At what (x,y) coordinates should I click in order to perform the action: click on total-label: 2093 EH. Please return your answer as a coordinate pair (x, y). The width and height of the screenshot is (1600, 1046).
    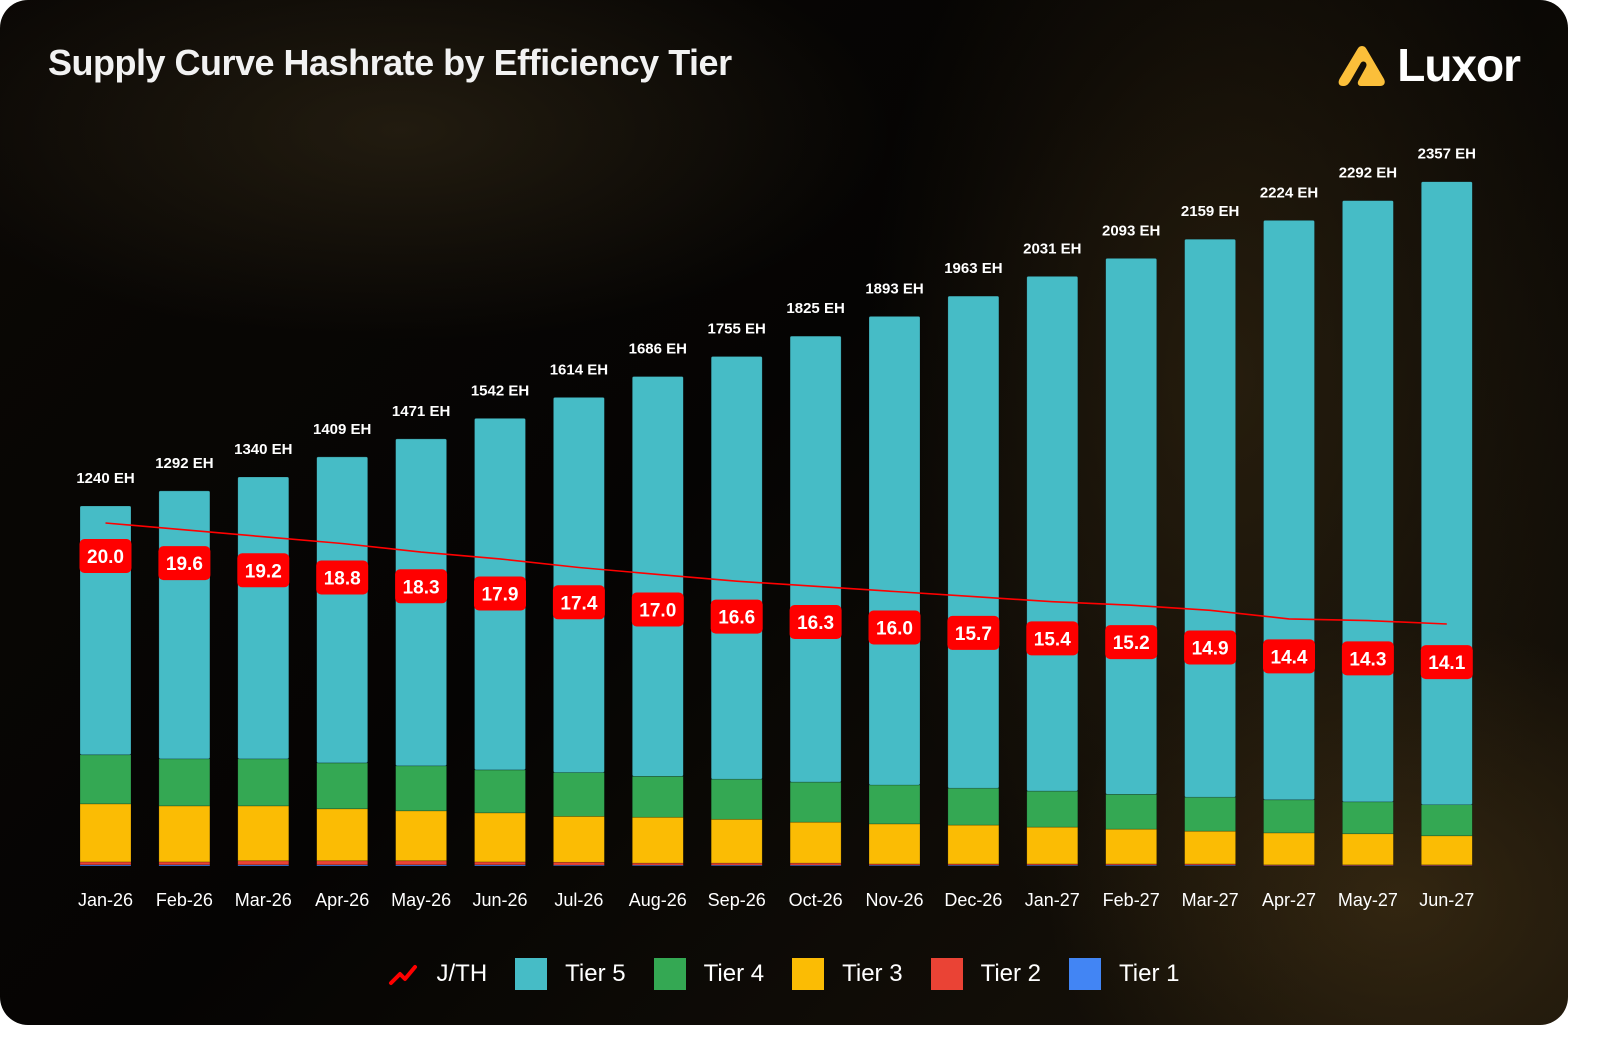
    Looking at the image, I should click on (1131, 230).